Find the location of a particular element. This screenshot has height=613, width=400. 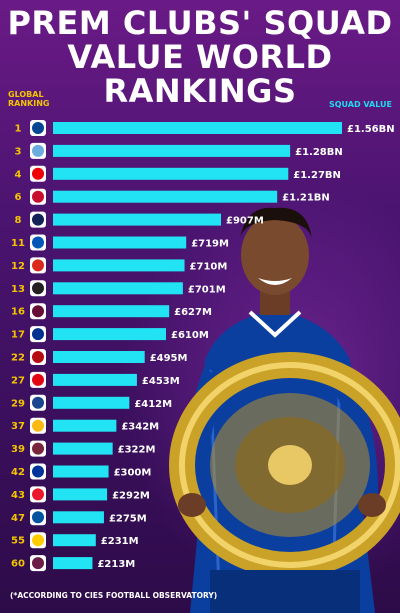

value-label: £495M is located at coordinates (169, 358).